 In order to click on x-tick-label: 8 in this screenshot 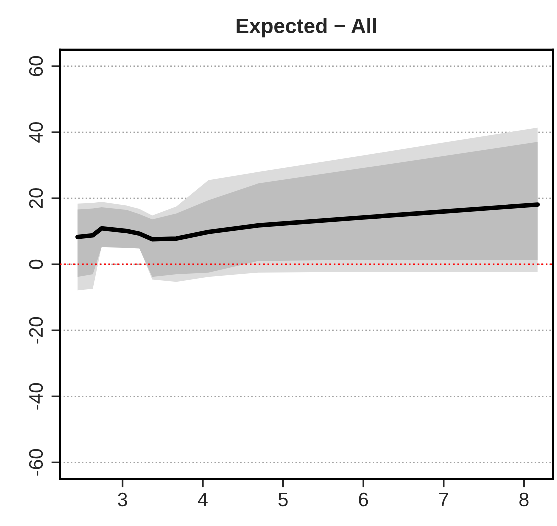, I will do `click(524, 499)`.